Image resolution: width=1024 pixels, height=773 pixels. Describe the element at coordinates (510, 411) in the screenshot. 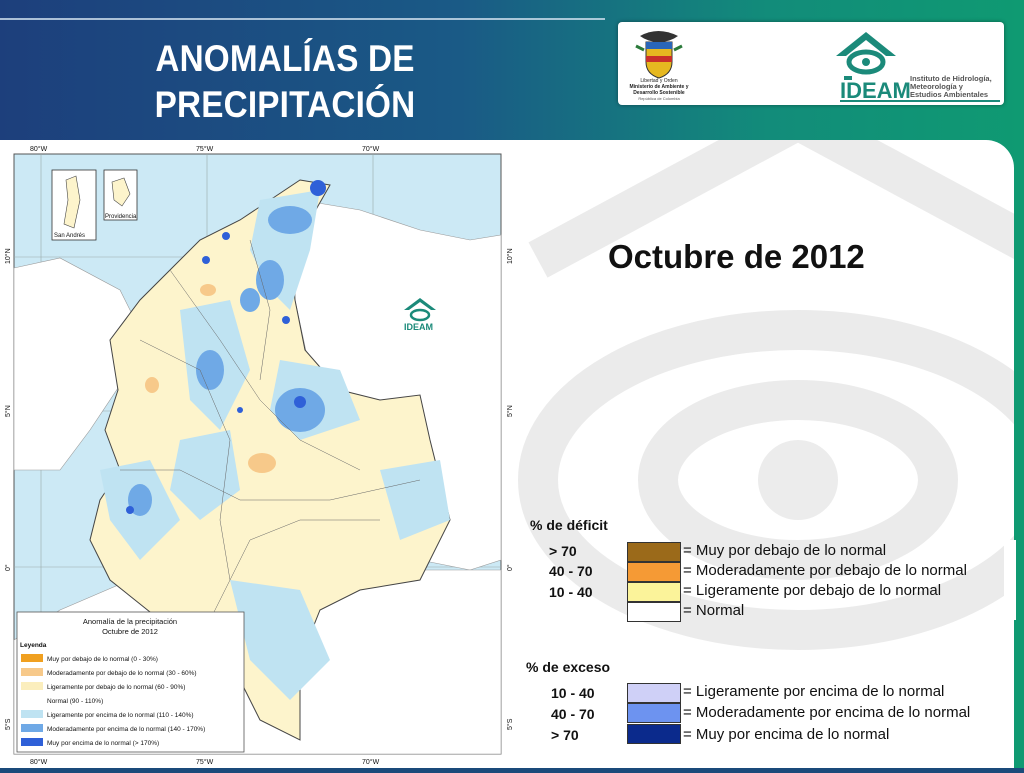

I see `lat-label-5n-right: 5°N` at that location.